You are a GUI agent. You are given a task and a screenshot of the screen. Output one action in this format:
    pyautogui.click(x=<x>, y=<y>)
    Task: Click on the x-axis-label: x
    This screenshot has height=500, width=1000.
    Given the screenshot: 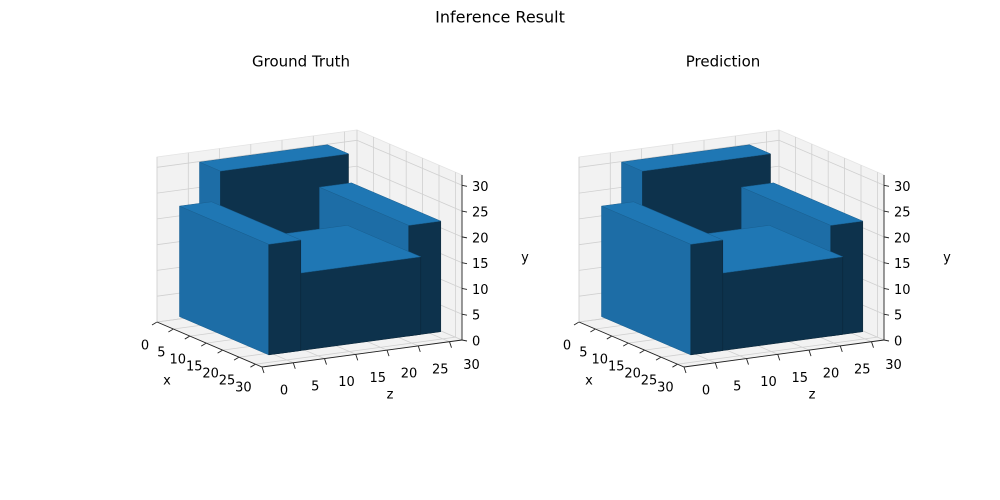 What is the action you would take?
    pyautogui.click(x=167, y=381)
    